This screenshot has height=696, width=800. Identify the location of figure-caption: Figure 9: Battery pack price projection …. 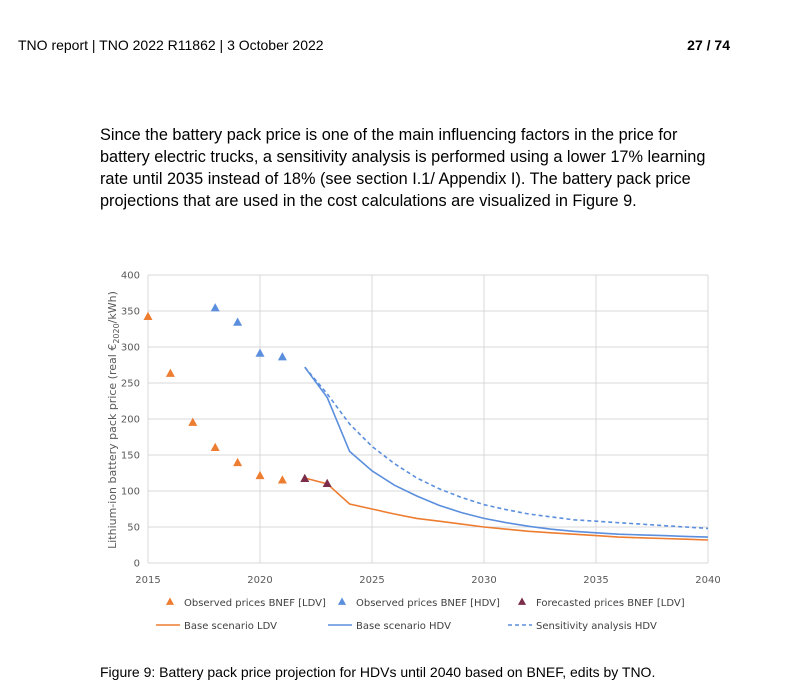
(378, 672).